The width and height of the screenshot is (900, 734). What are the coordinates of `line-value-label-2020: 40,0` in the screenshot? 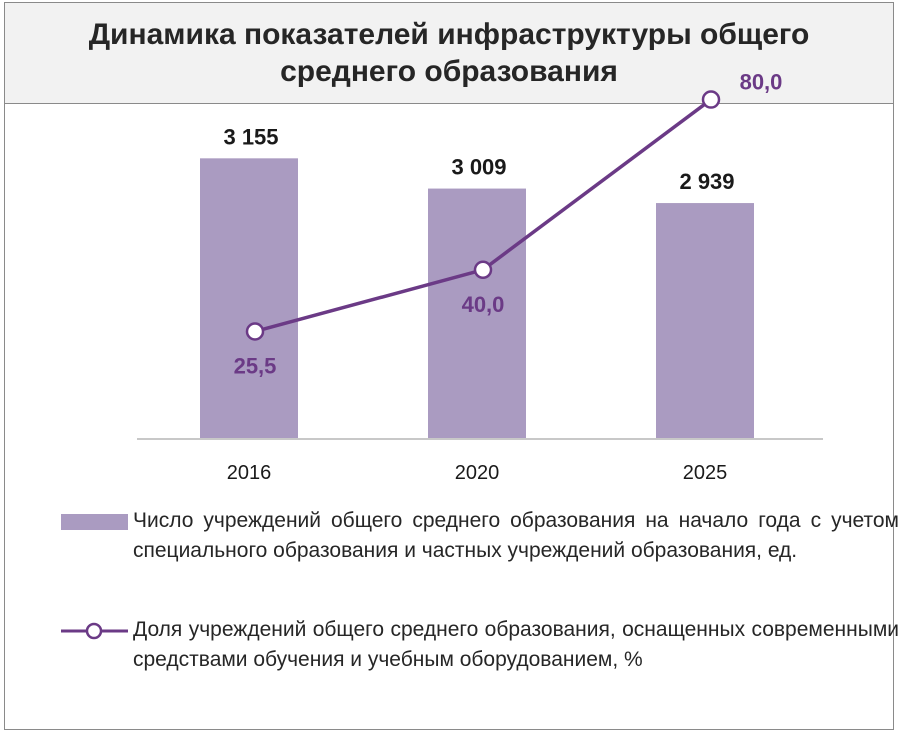 It's located at (483, 304).